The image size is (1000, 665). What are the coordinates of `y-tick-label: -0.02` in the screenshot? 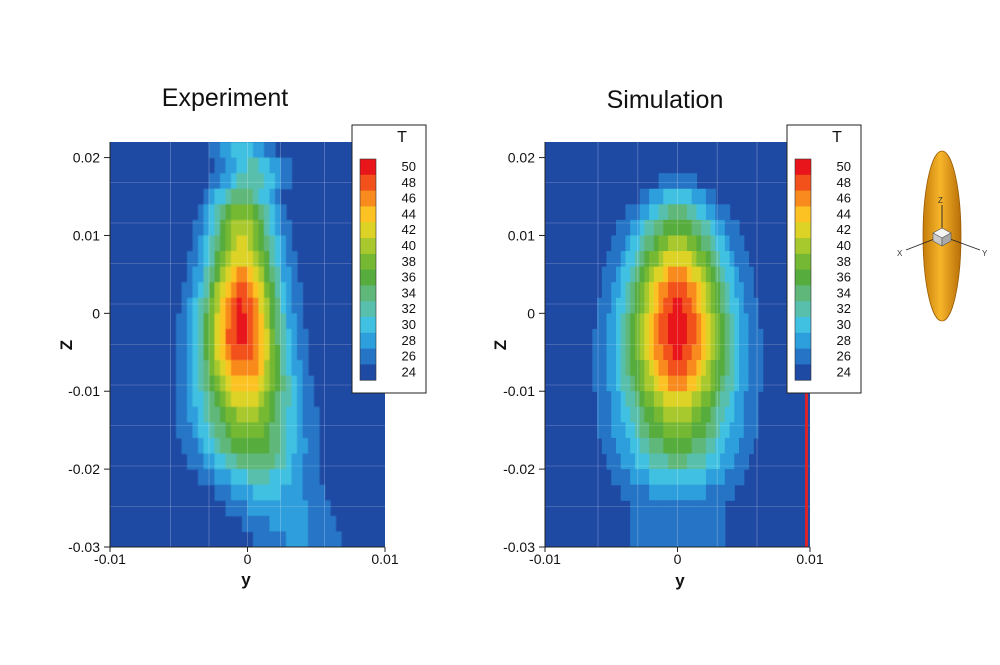 It's located at (84, 469).